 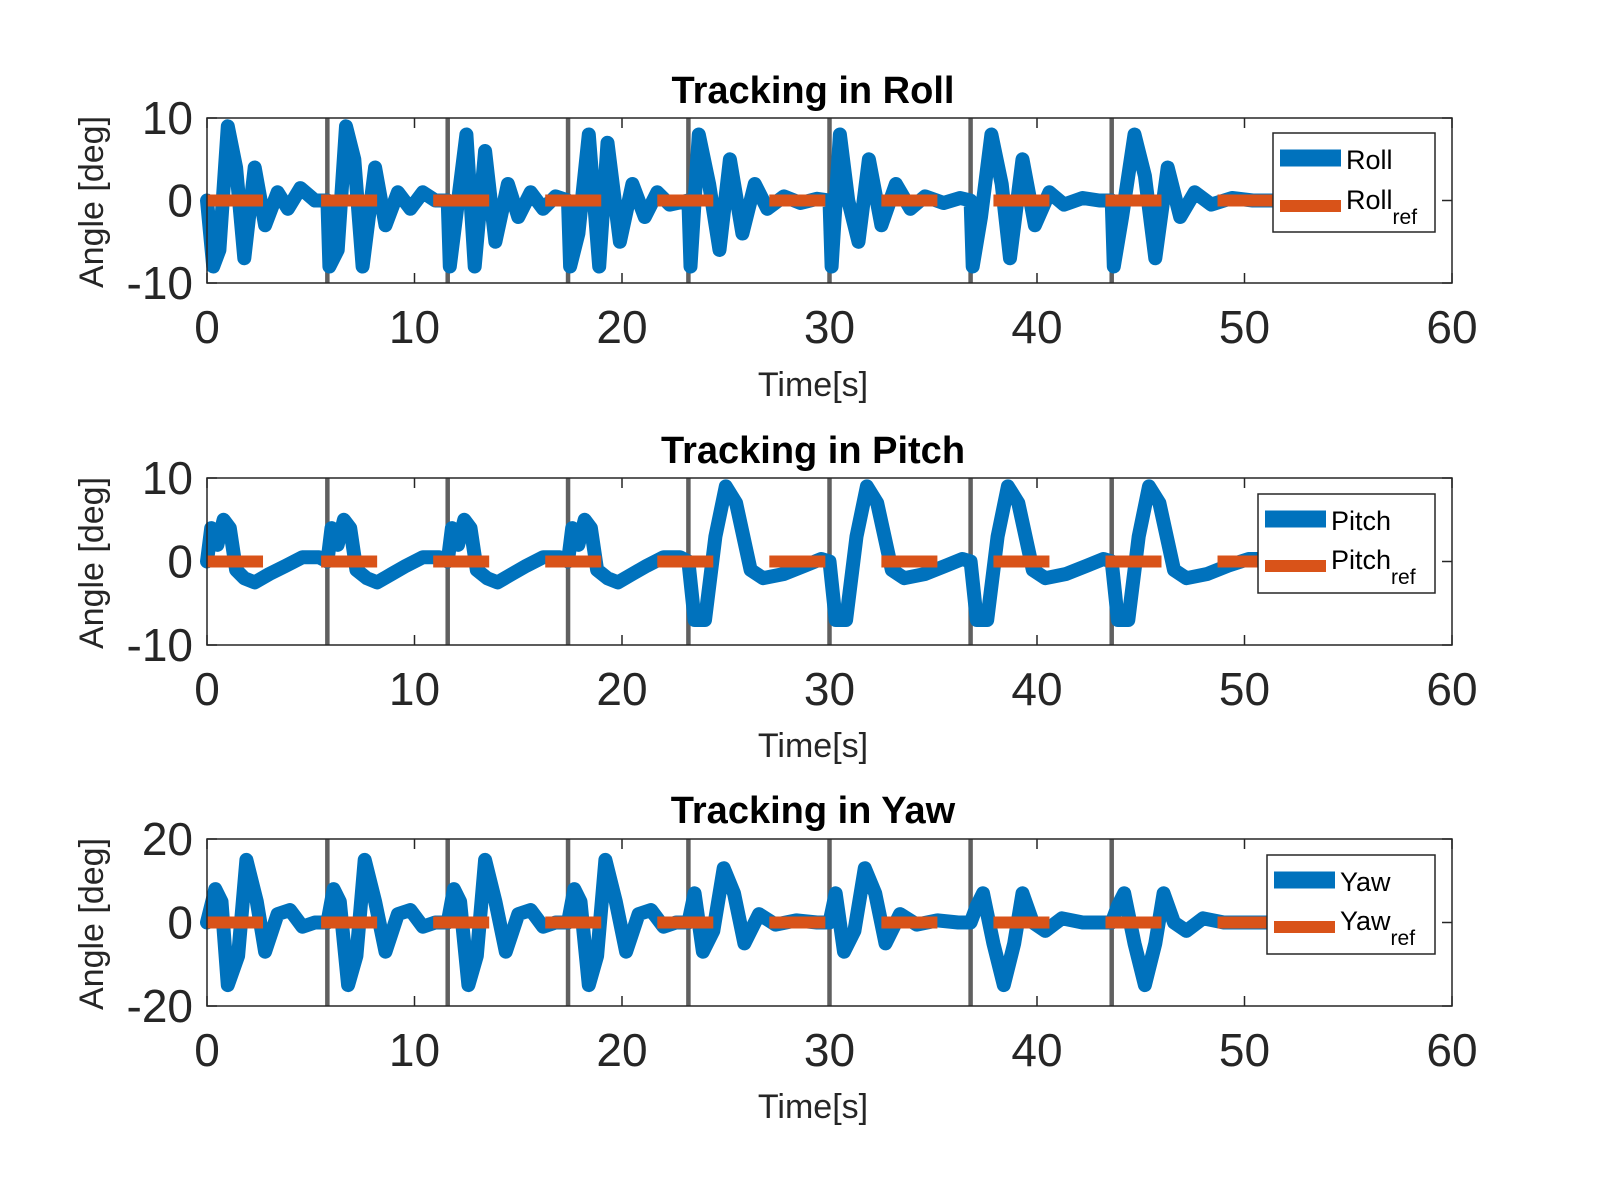 I want to click on y-tick-label: 20, so click(x=167, y=839).